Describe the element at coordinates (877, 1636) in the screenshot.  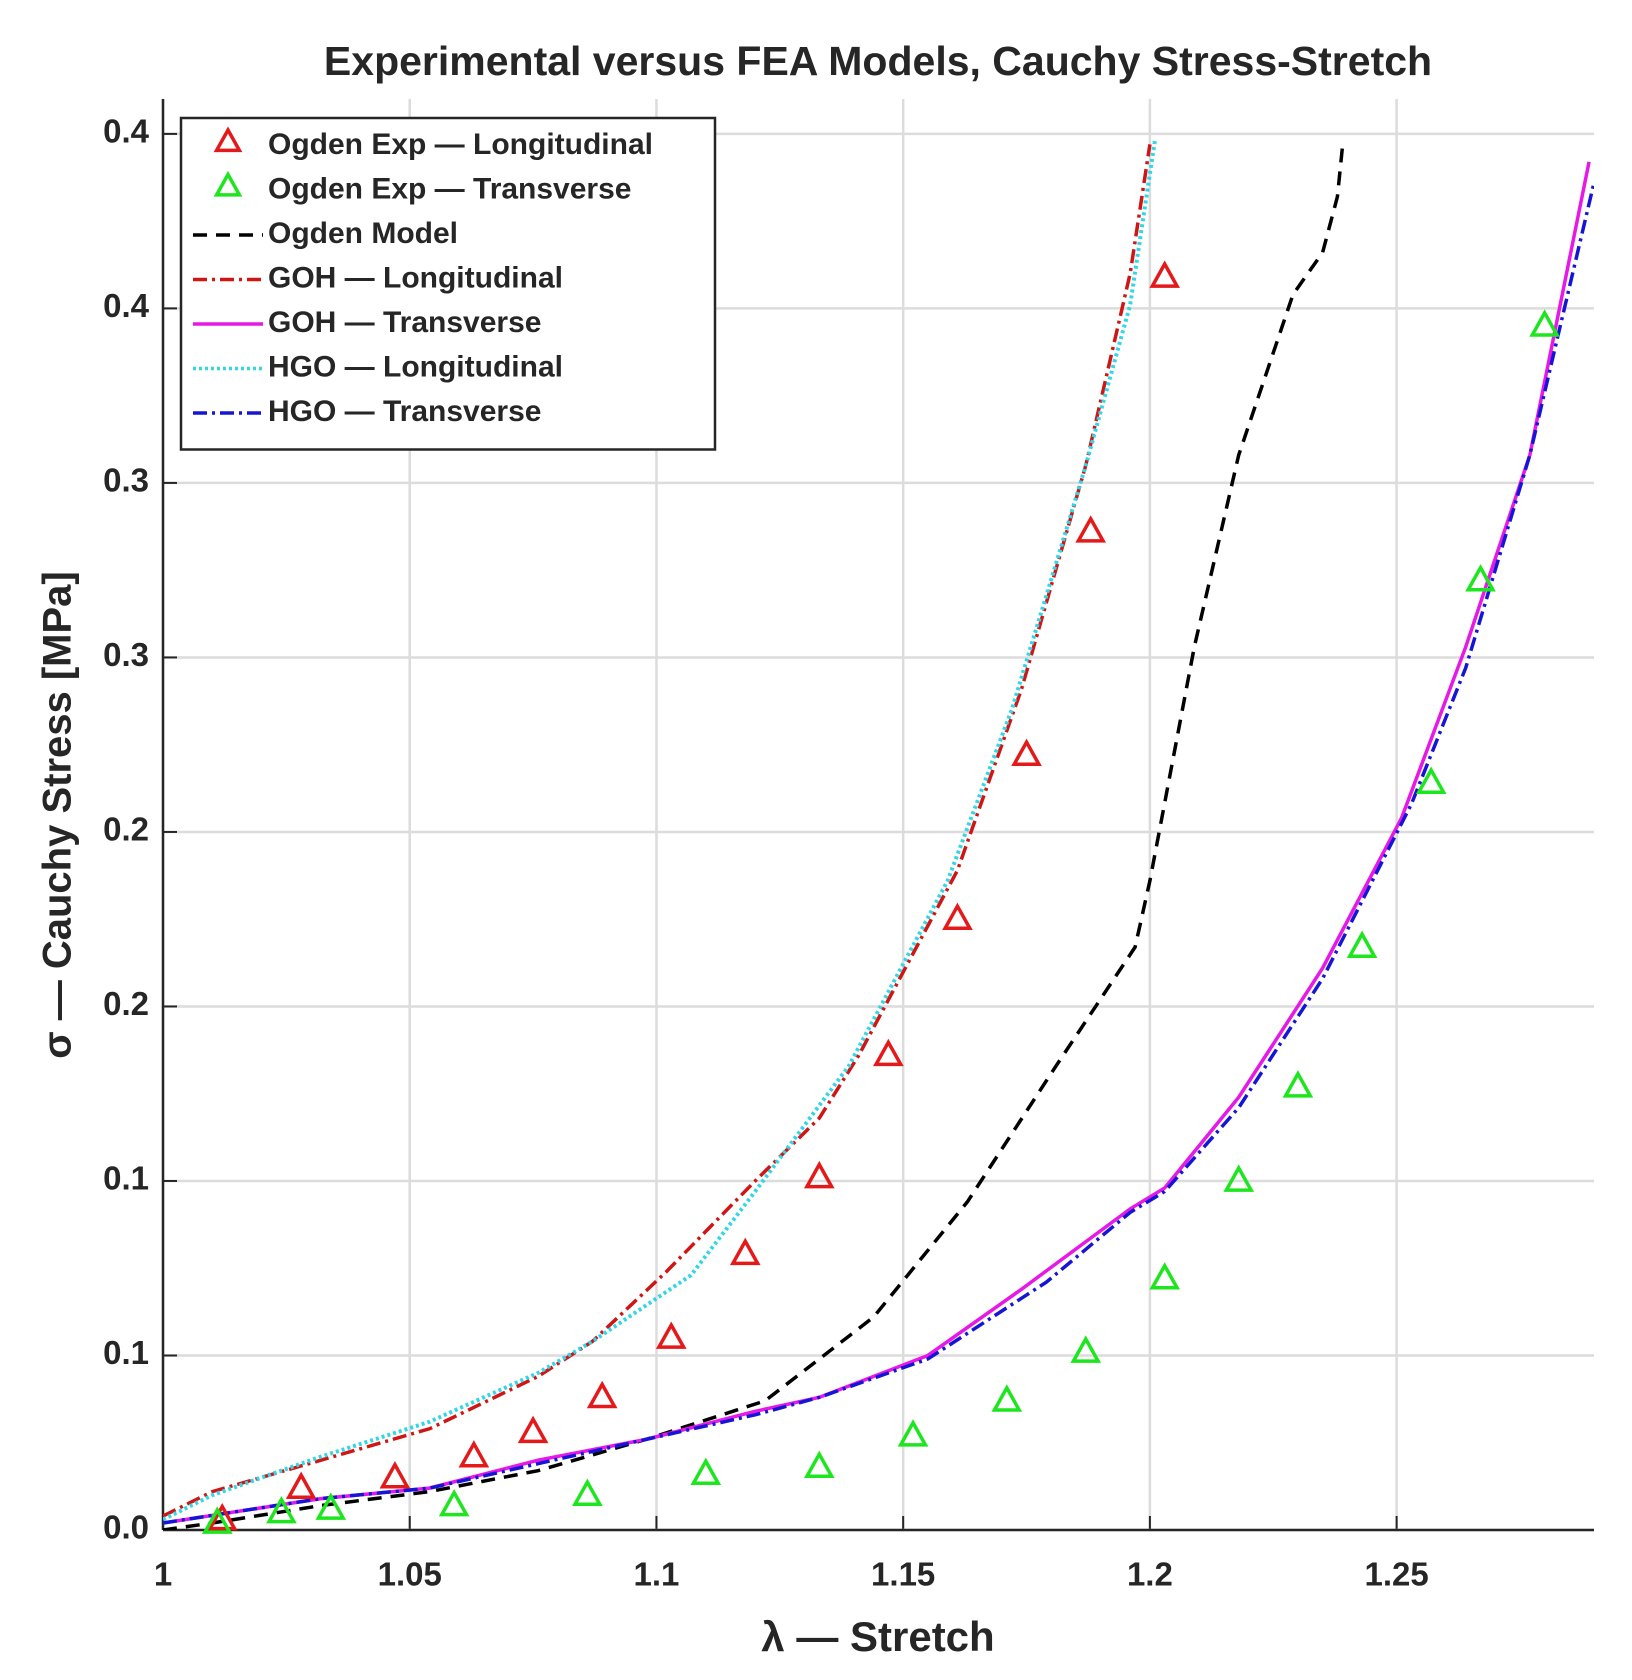
I see `x-axis-label: λ — Stretch` at that location.